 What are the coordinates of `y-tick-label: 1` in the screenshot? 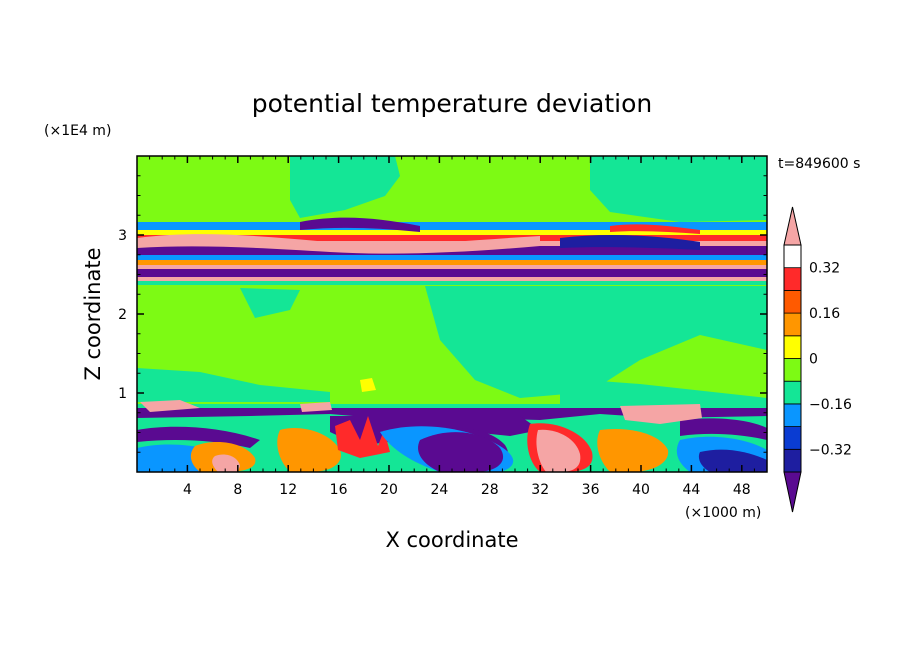 It's located at (122, 394).